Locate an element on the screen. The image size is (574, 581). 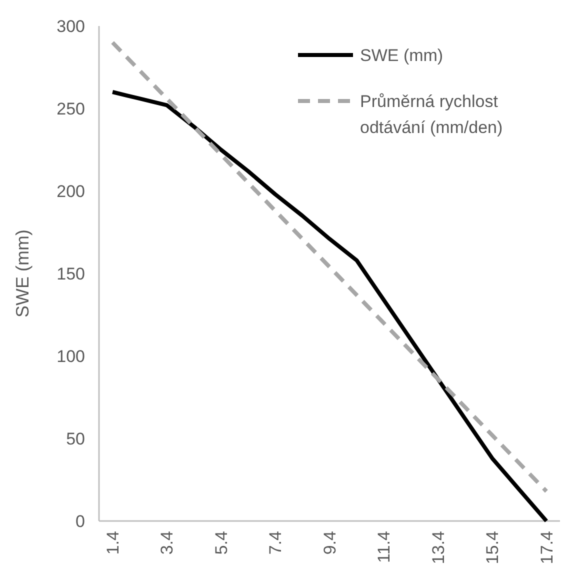
x-tick-label: 3.4 is located at coordinates (167, 543).